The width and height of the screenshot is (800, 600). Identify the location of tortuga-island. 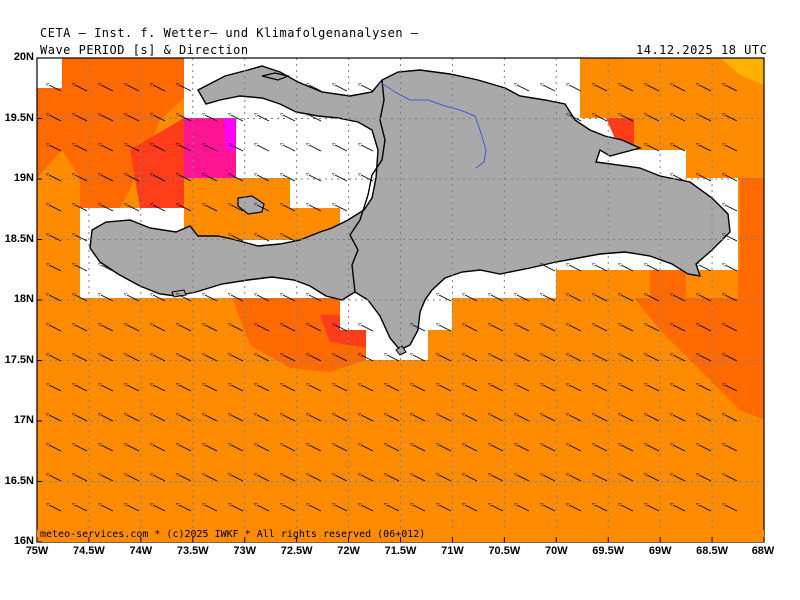
(276, 76).